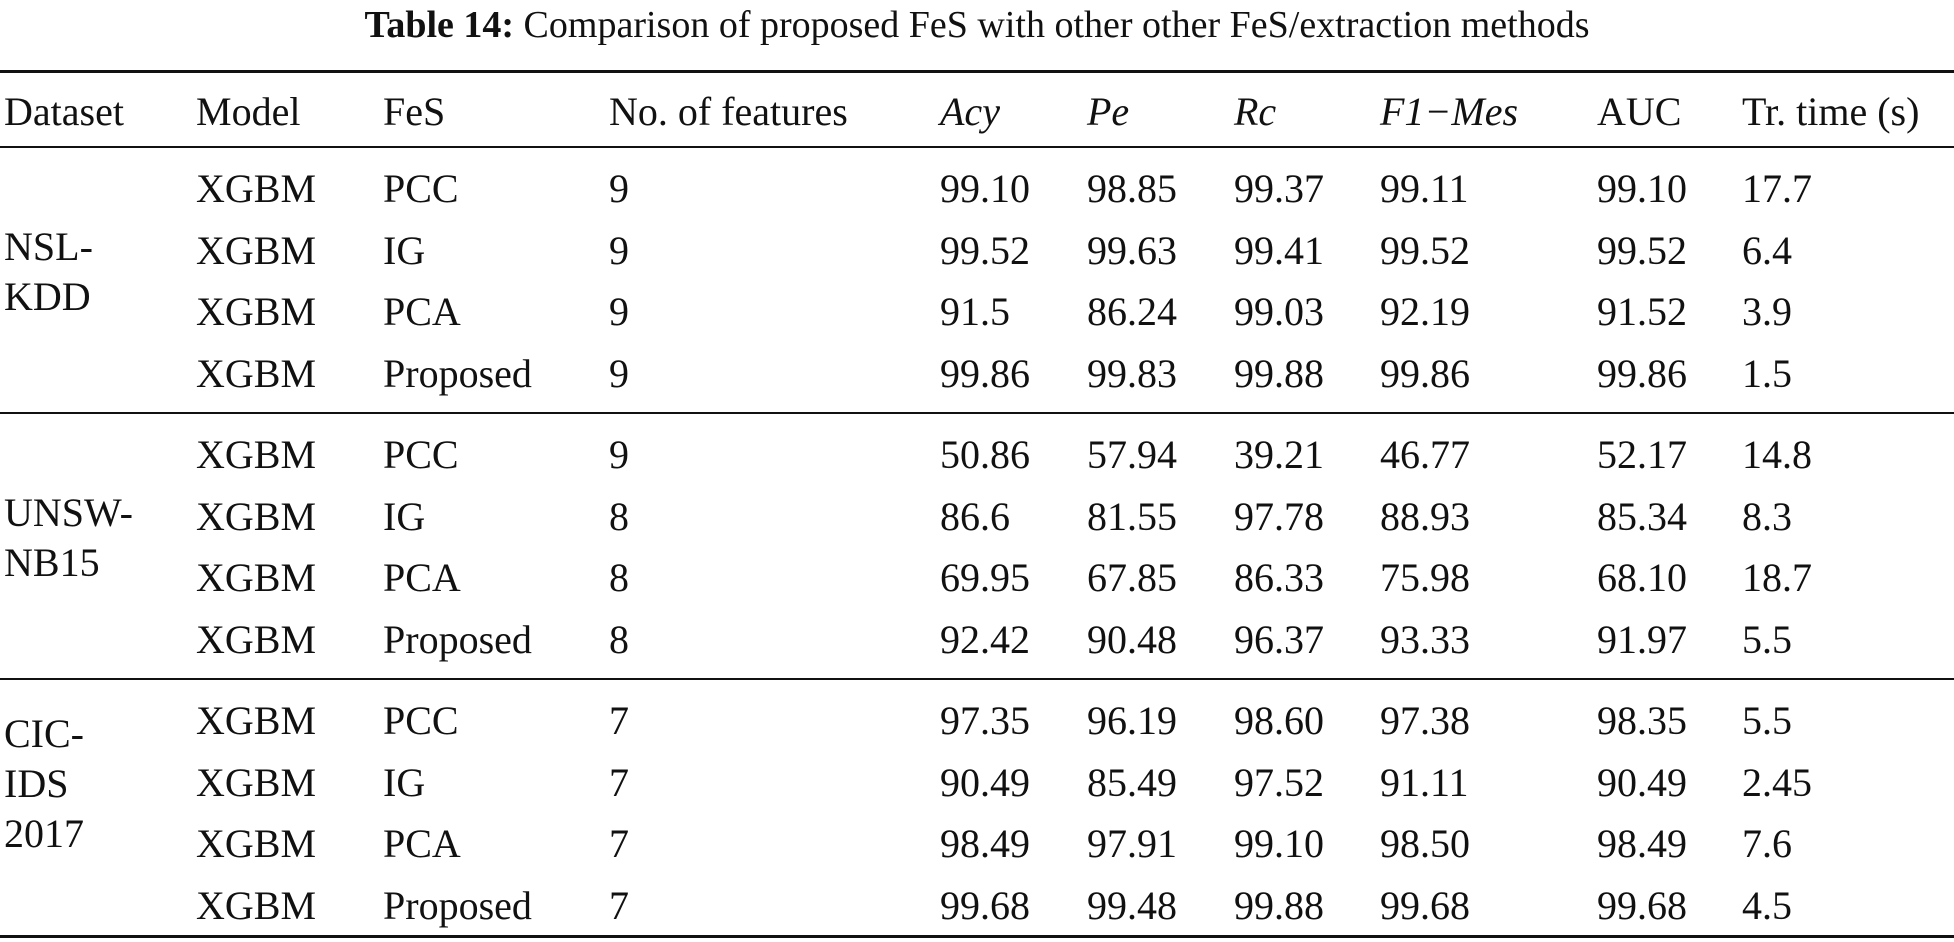  Describe the element at coordinates (1279, 516) in the screenshot. I see `cell-rc: 97.78` at that location.